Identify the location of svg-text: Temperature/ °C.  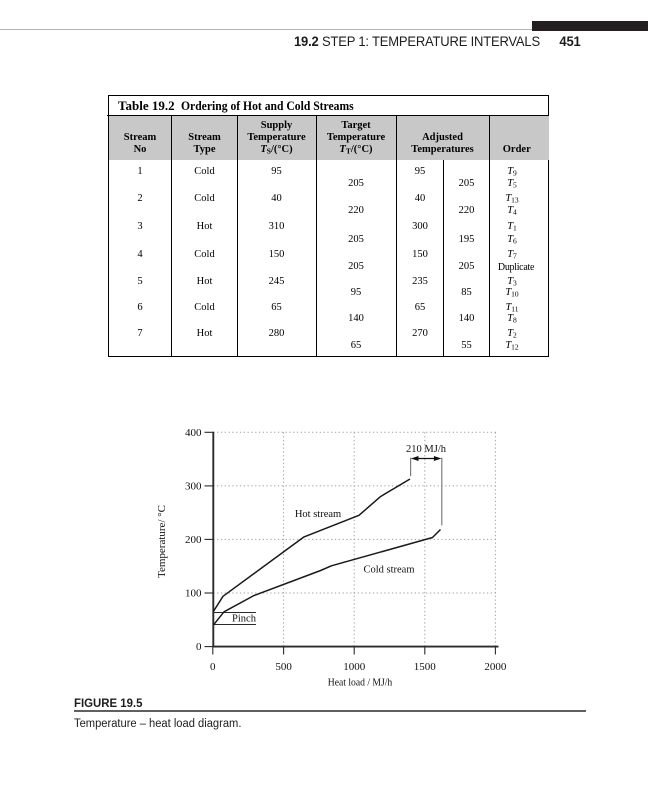
(162, 541).